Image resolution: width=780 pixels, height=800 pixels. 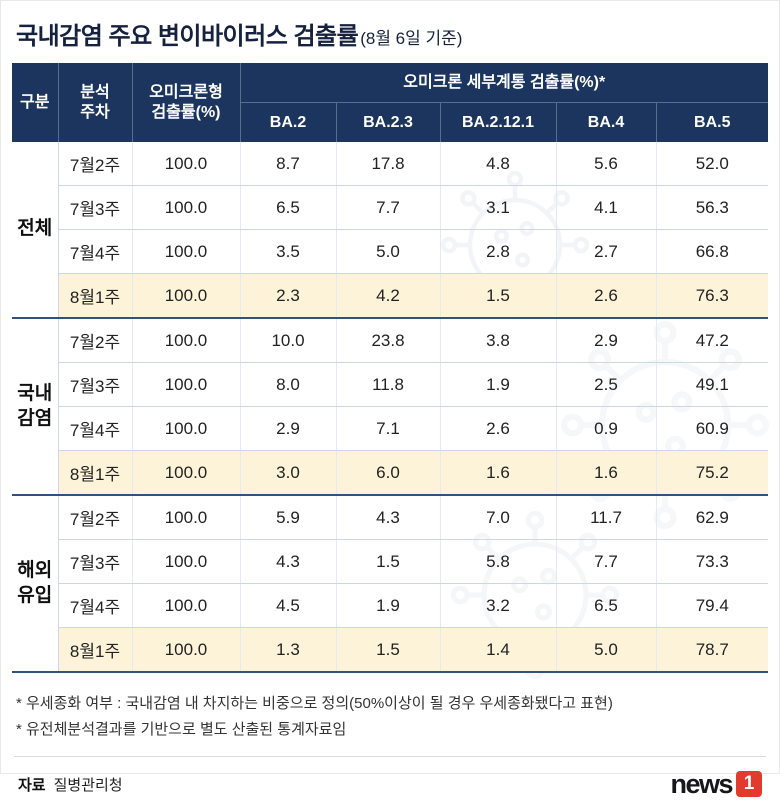 What do you see at coordinates (605, 164) in the screenshot?
I see `value-cell: 5.6` at bounding box center [605, 164].